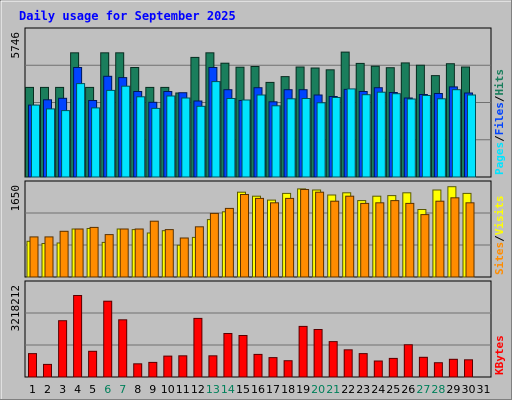 This screenshot has height=400, width=512. I want to click on legend-entry-pages: Pages, so click(499, 158).